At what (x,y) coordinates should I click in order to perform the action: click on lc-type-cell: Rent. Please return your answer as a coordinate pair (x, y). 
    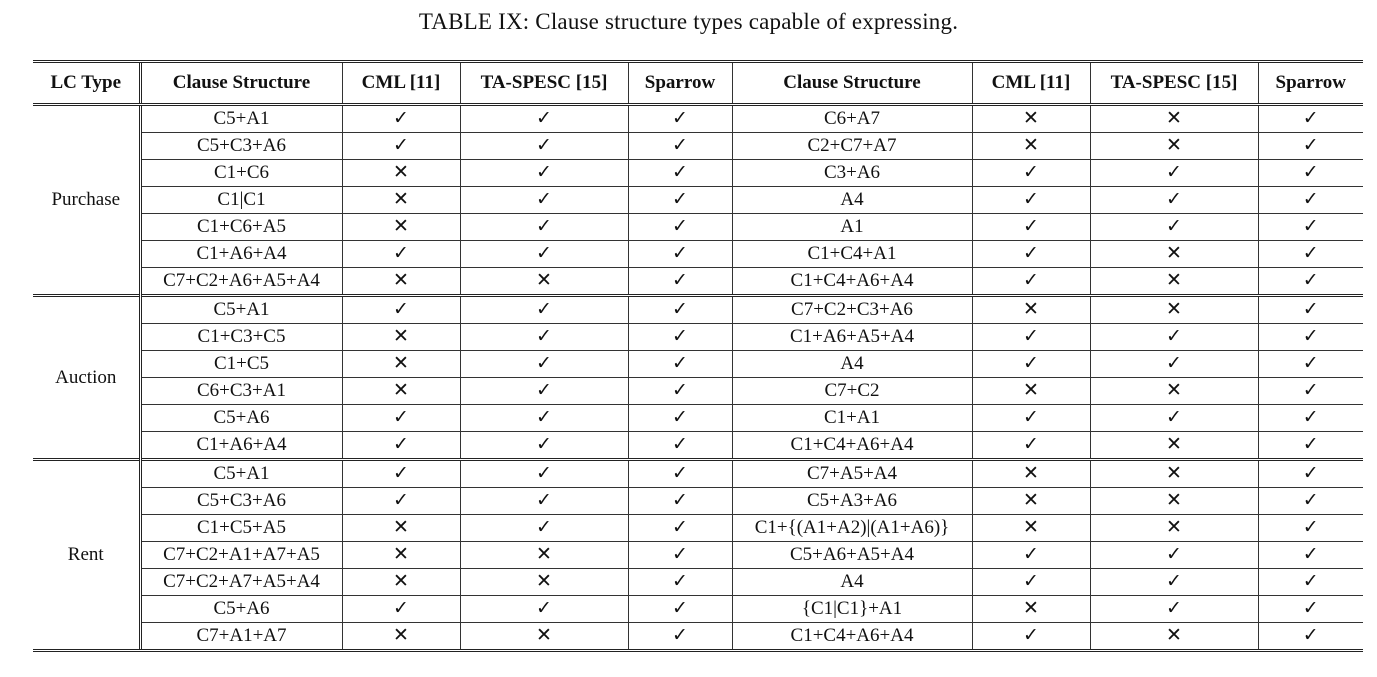
    Looking at the image, I should click on (86, 555).